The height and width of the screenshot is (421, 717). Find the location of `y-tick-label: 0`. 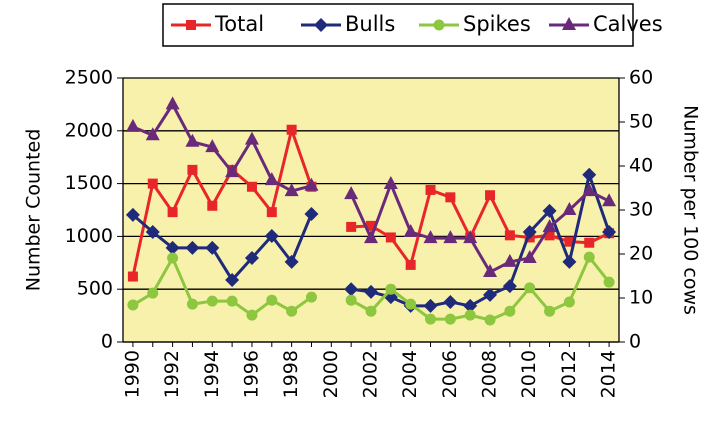

y-tick-label: 0 is located at coordinates (107, 342).